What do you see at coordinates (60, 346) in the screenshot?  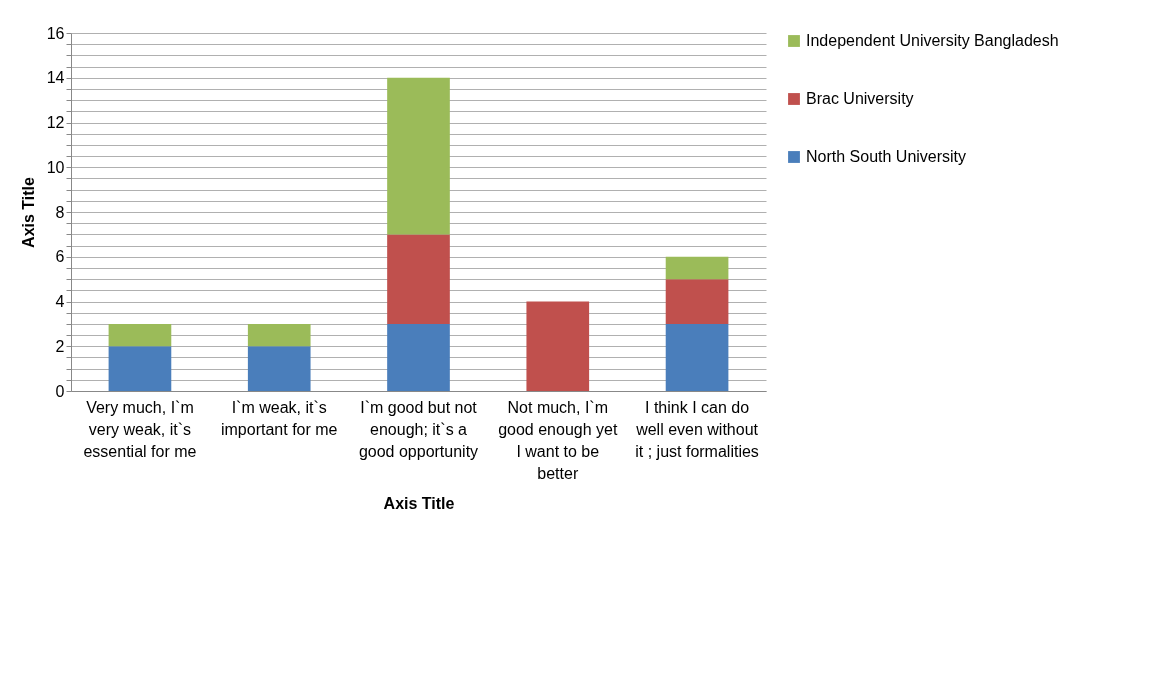 I see `y-tick-label: 2` at bounding box center [60, 346].